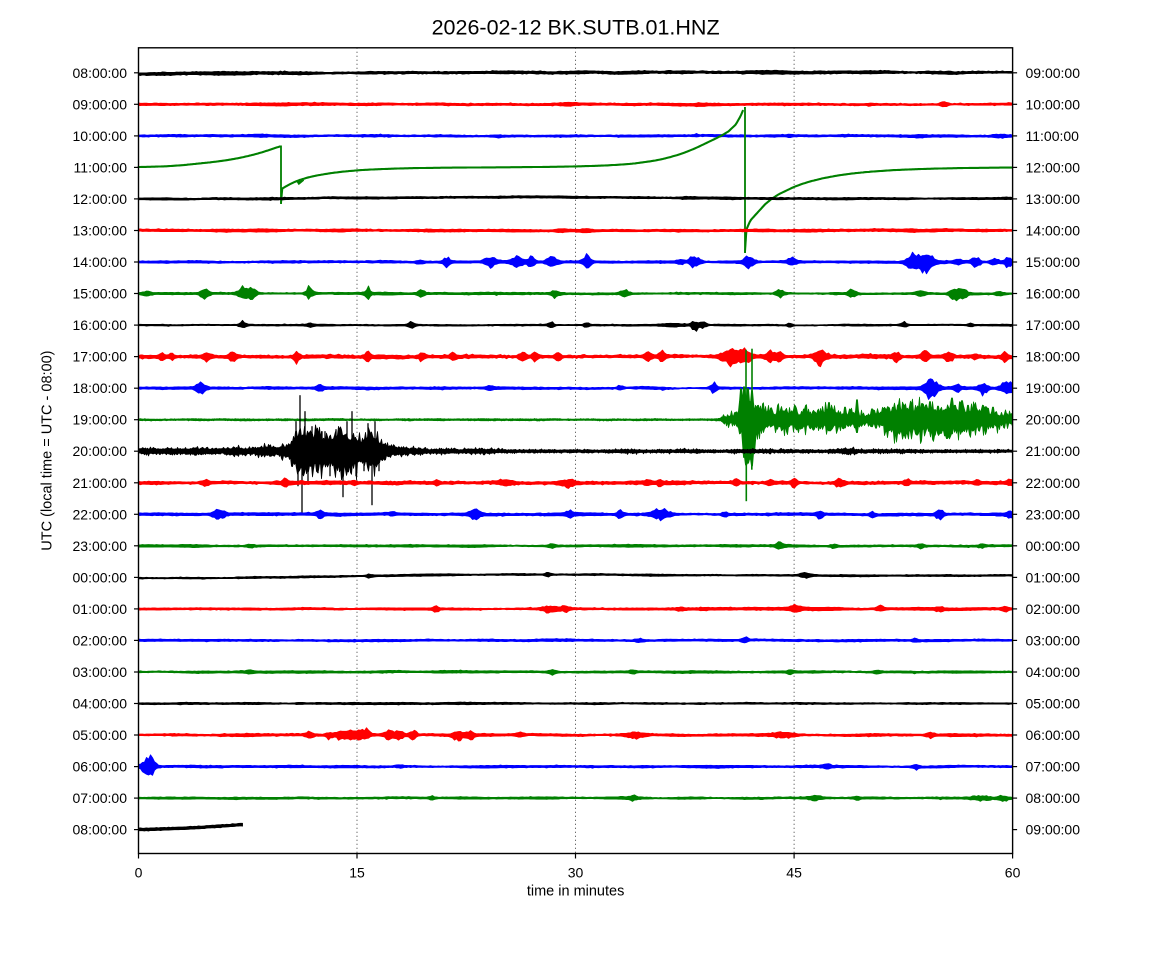  Describe the element at coordinates (576, 873) in the screenshot. I see `svg-text: 30` at that location.